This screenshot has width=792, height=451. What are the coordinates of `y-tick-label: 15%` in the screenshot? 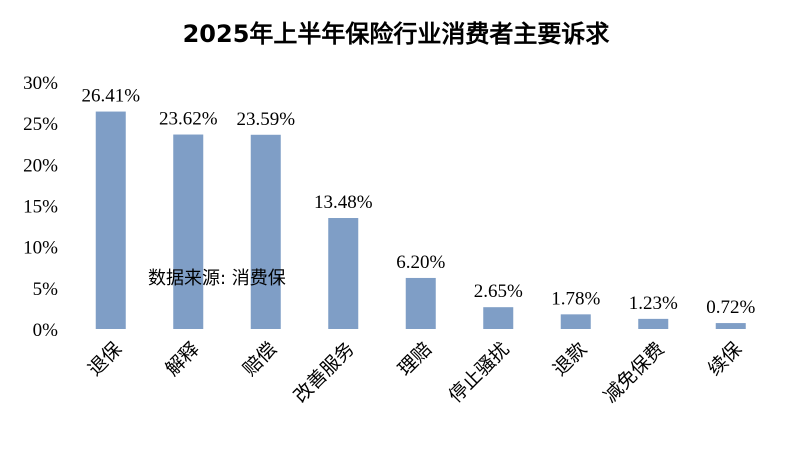 It's located at (40, 207).